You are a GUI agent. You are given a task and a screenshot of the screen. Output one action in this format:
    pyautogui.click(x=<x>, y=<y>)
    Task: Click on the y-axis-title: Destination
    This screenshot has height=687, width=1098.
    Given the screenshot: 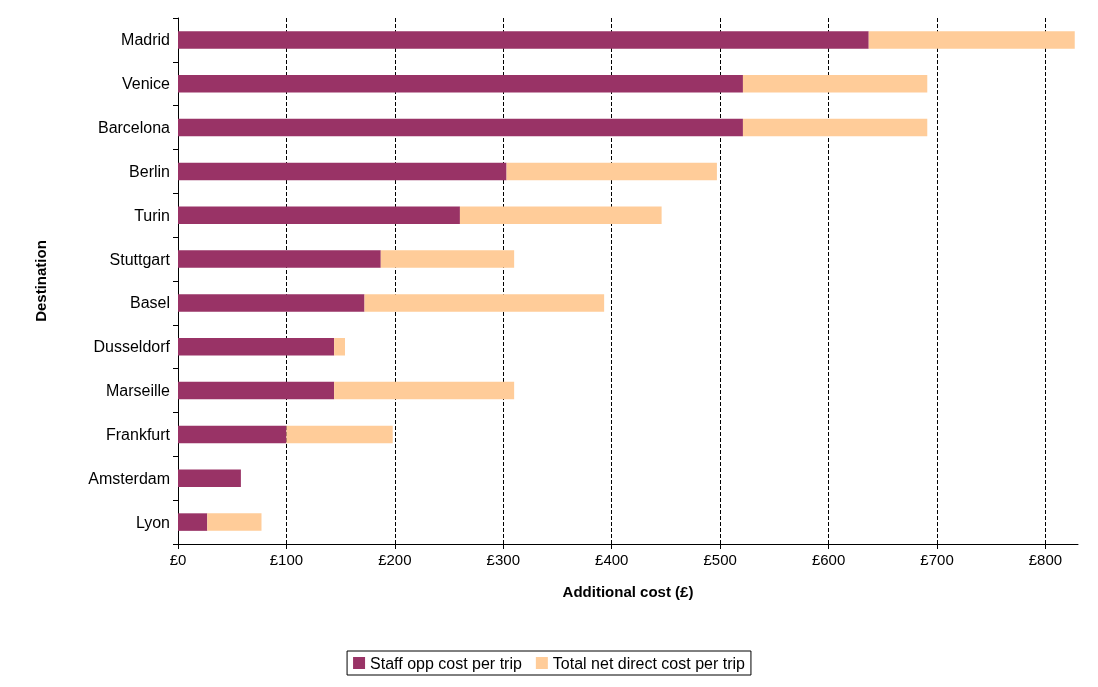 What is the action you would take?
    pyautogui.click(x=40, y=281)
    